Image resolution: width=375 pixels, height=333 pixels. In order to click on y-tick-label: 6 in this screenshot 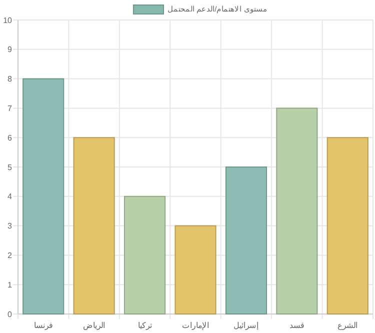, I will do `click(10, 137)`.